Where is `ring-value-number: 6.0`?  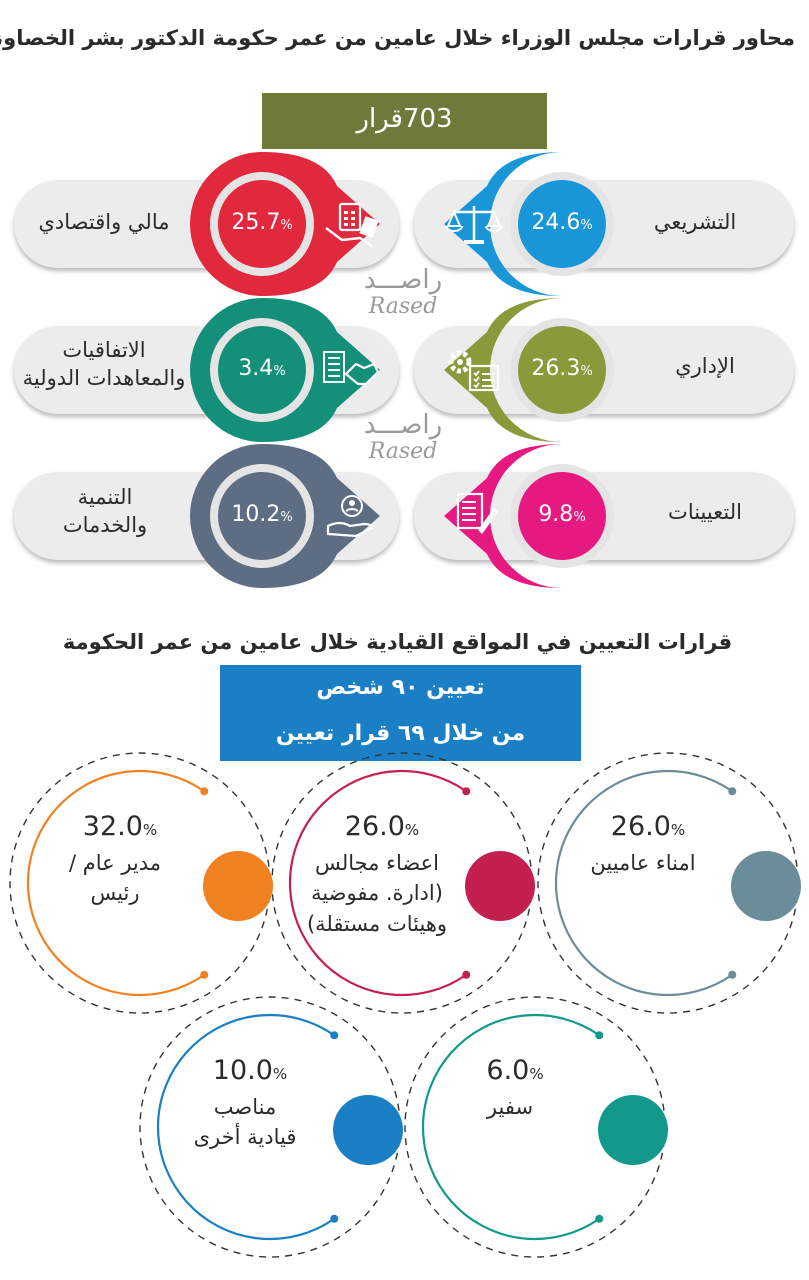 ring-value-number: 6.0 is located at coordinates (508, 1070).